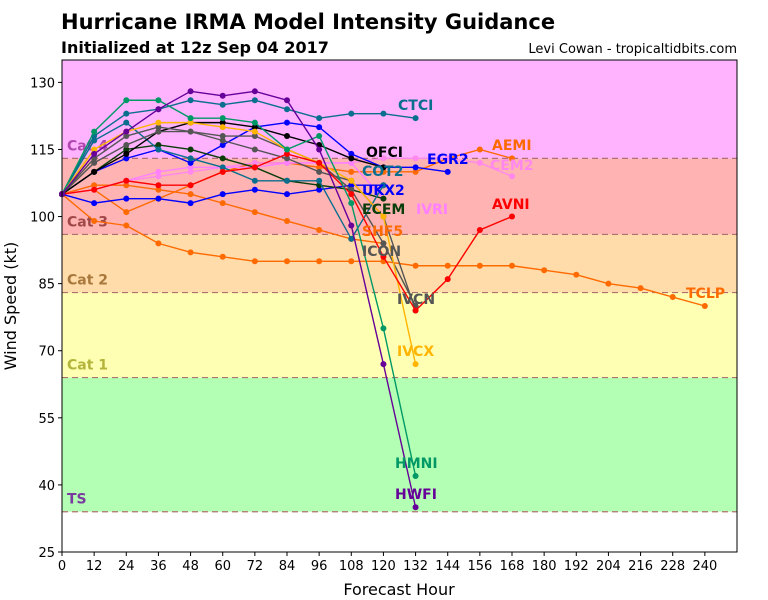  Describe the element at coordinates (195, 47) in the screenshot. I see `chart-subtitle: Initialized at 12z Sep 04 2017` at that location.